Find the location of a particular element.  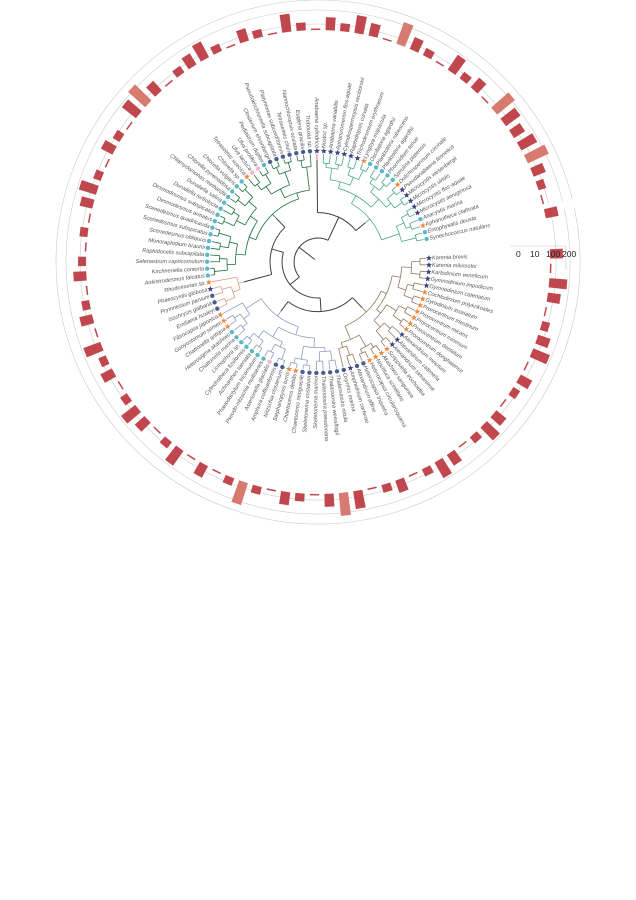

species-label: Thalassiosira pseudonana is located at coordinates (324, 409).